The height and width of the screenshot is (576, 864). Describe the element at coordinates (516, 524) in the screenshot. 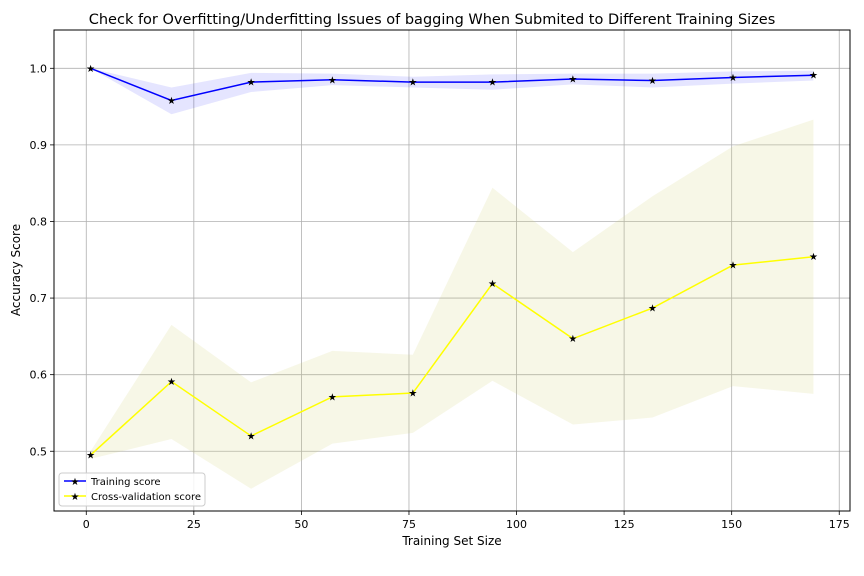

I see `x-tick-label: 100` at that location.